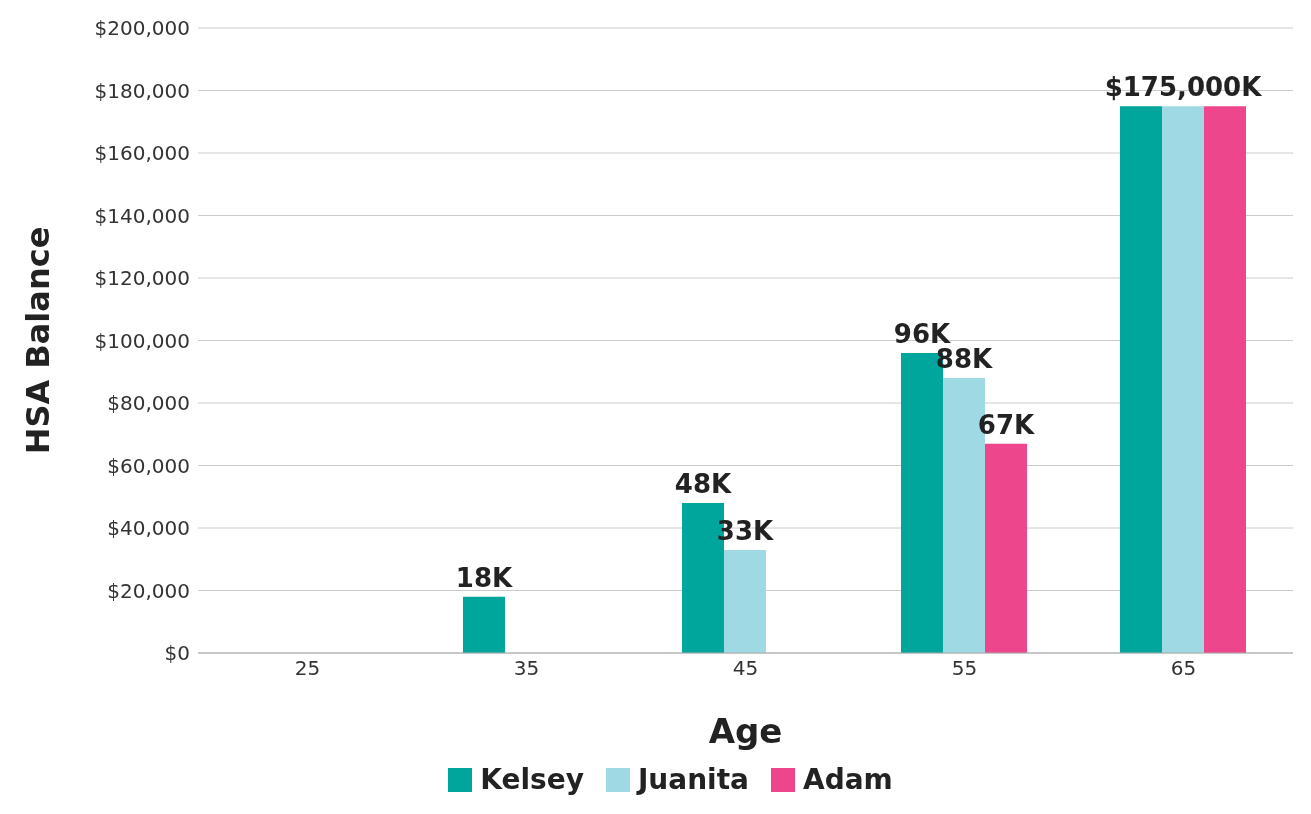  I want to click on y-tick-label: $0, so click(177, 653).